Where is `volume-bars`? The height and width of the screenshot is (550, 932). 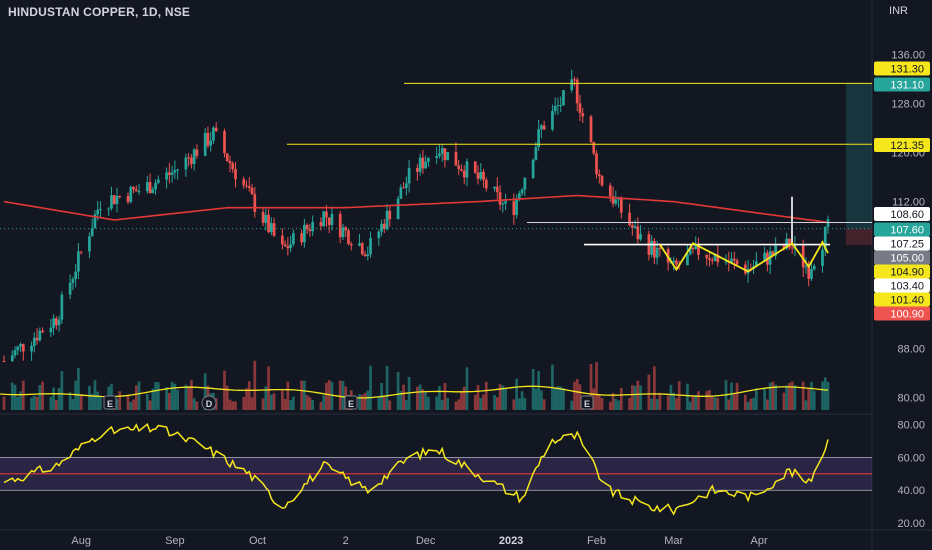 volume-bars is located at coordinates (416, 385).